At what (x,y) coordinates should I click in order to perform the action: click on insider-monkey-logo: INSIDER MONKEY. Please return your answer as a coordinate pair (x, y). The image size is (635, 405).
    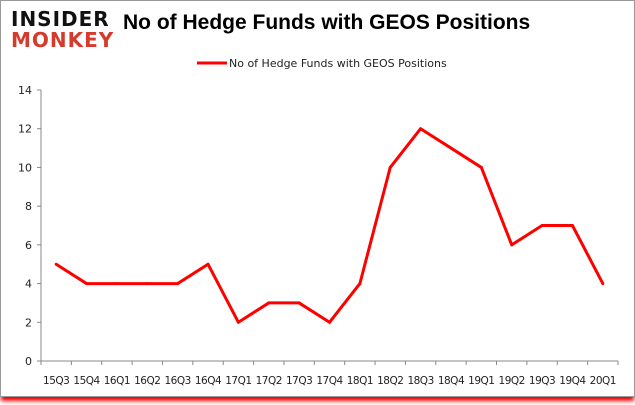
    Looking at the image, I should click on (62, 30).